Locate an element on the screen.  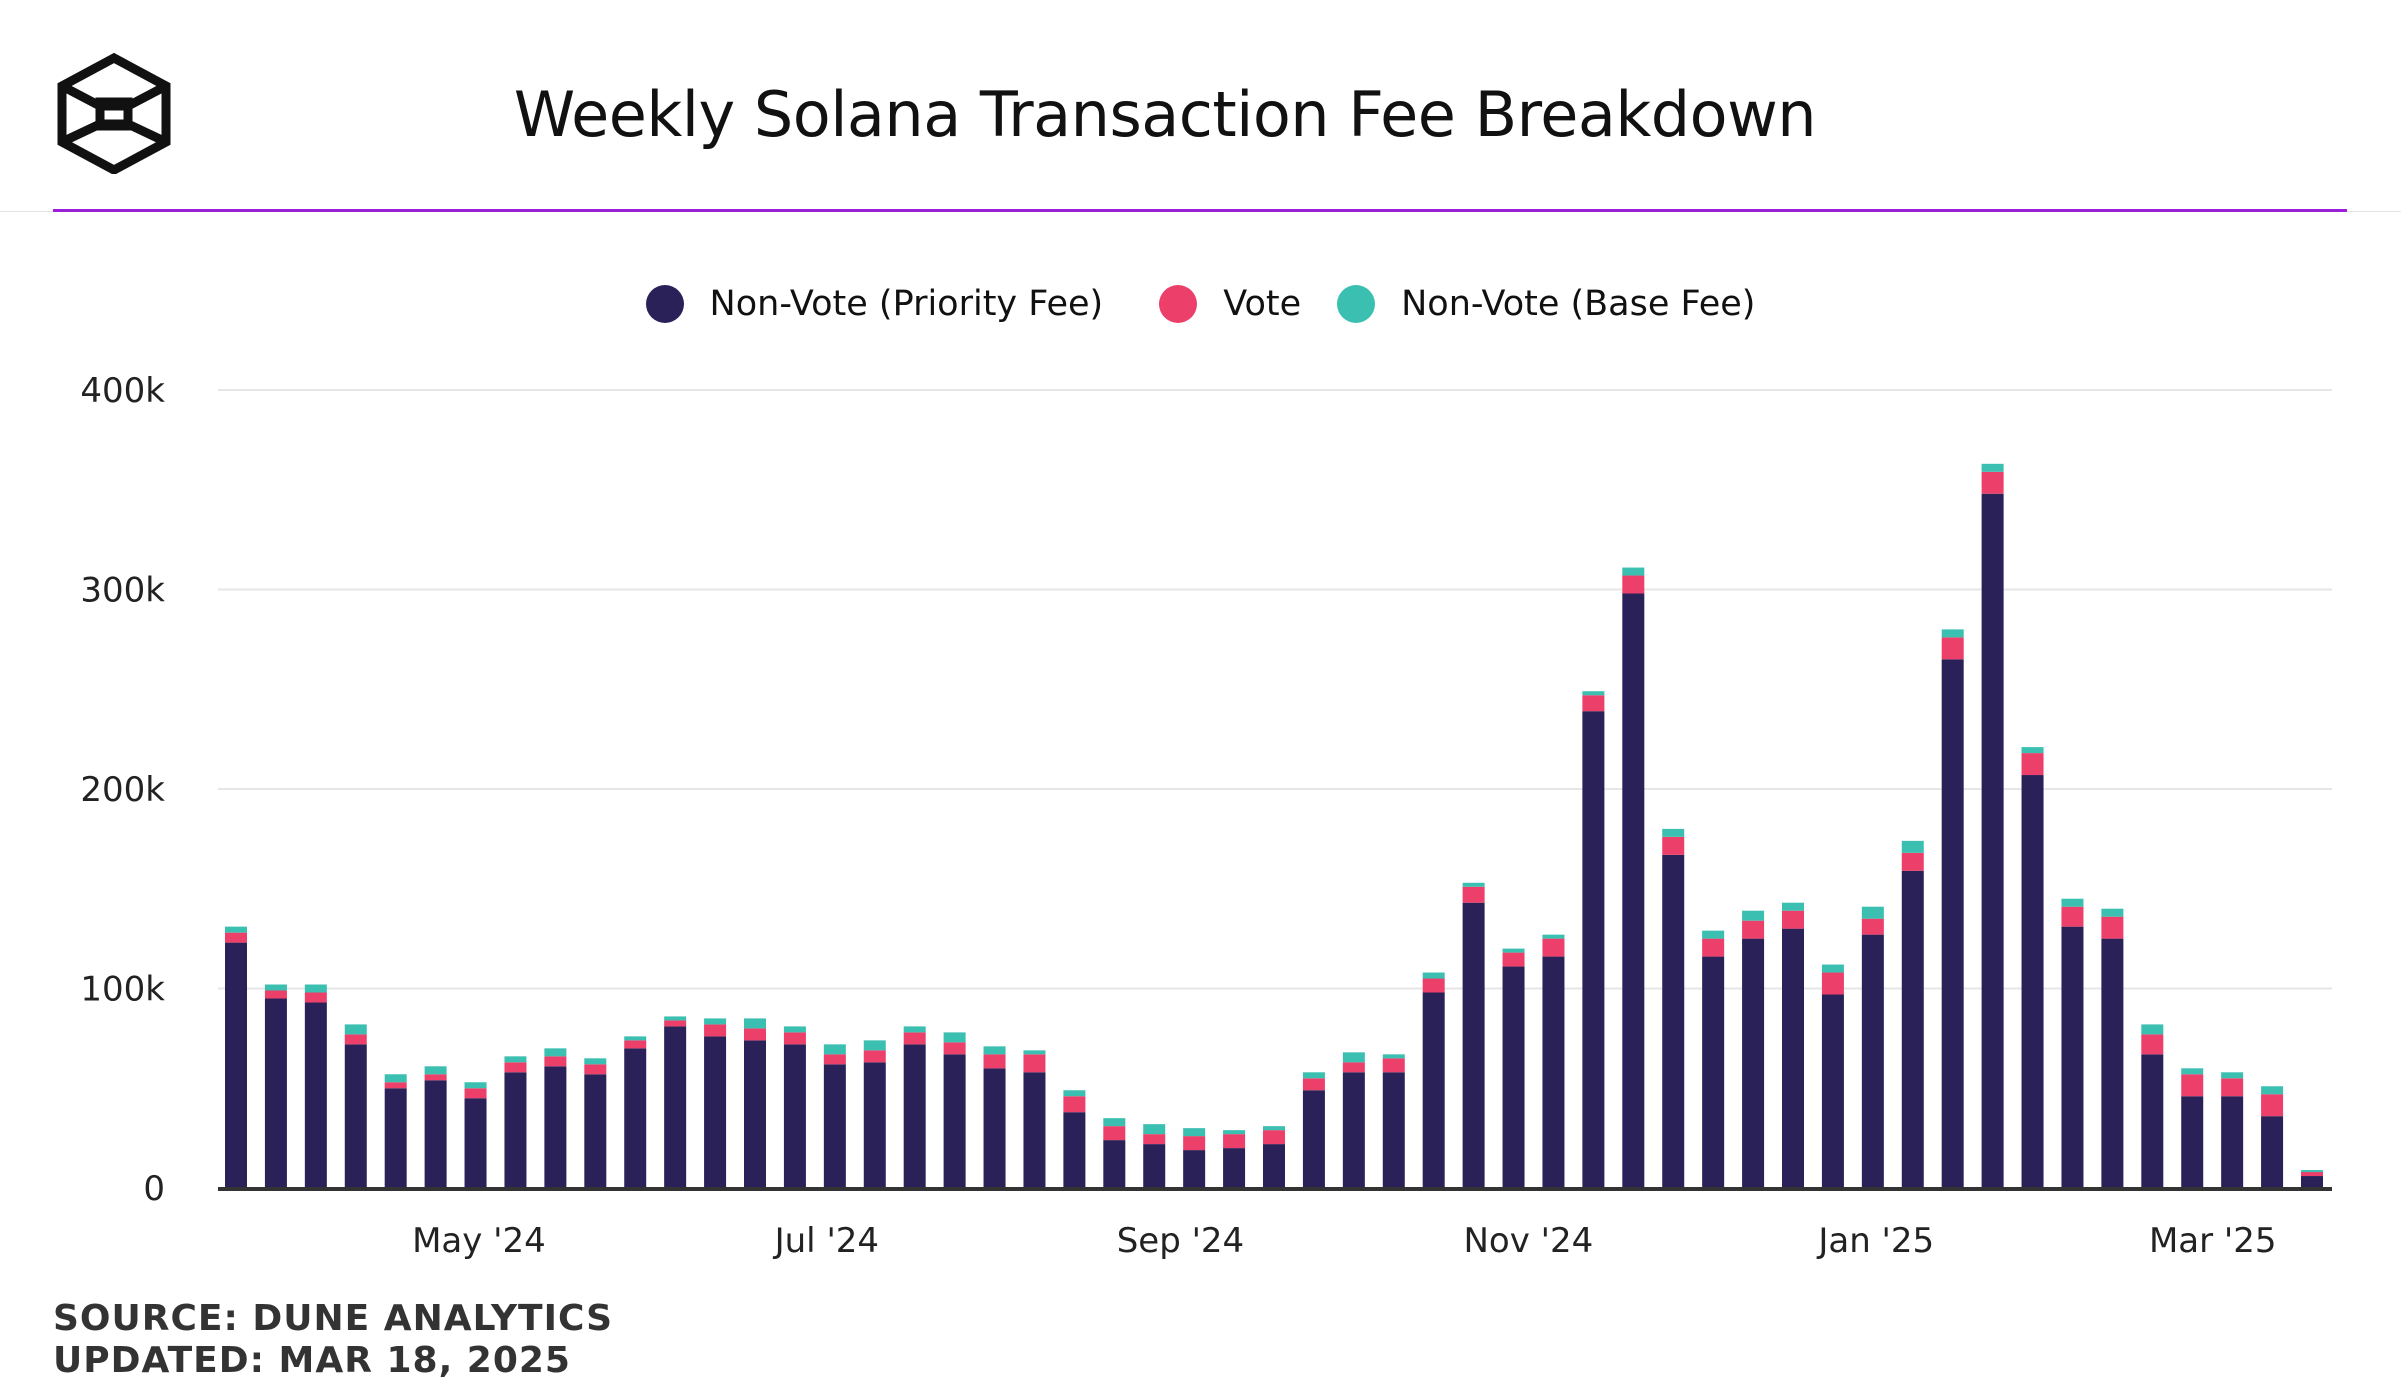
legend-item-vote: Vote is located at coordinates (1230, 304).